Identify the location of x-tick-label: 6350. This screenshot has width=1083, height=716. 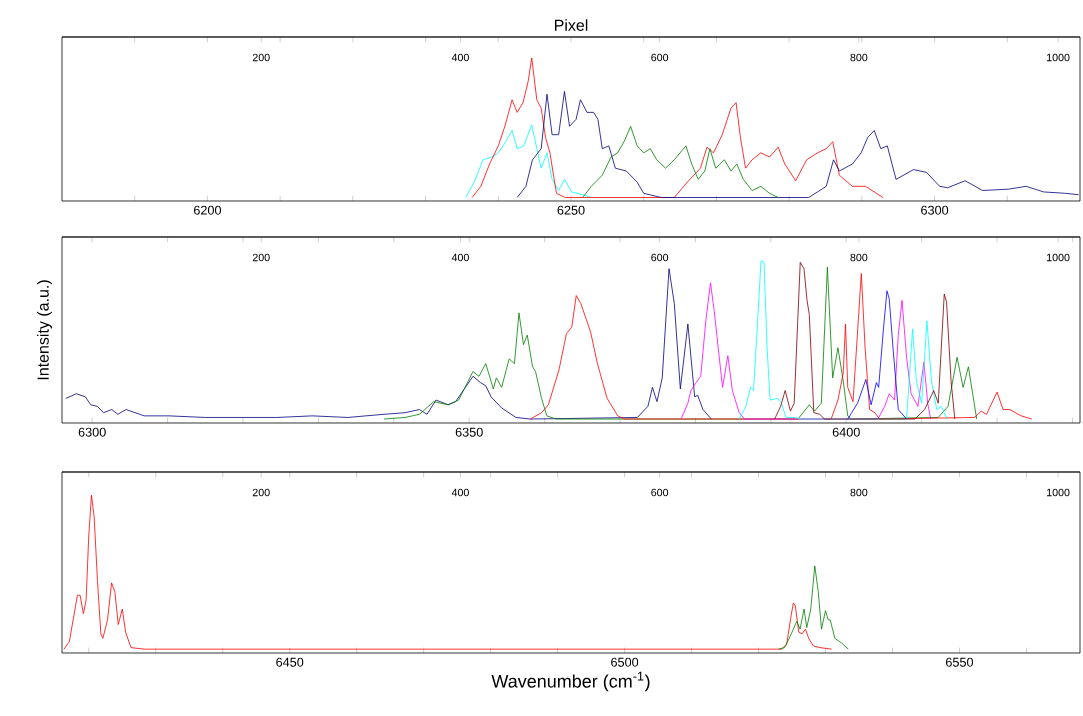
(469, 432).